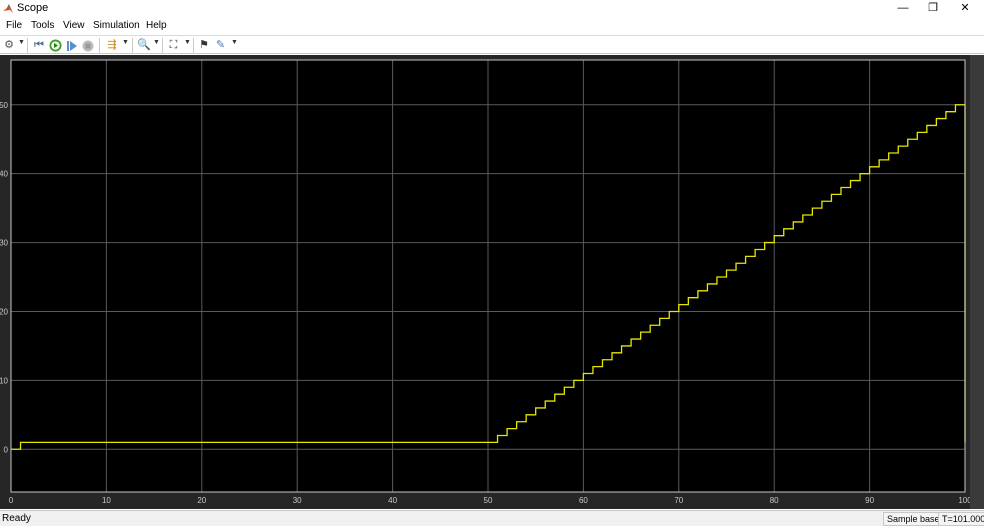 This screenshot has height=526, width=984. I want to click on x-tick-label: 80, so click(774, 500).